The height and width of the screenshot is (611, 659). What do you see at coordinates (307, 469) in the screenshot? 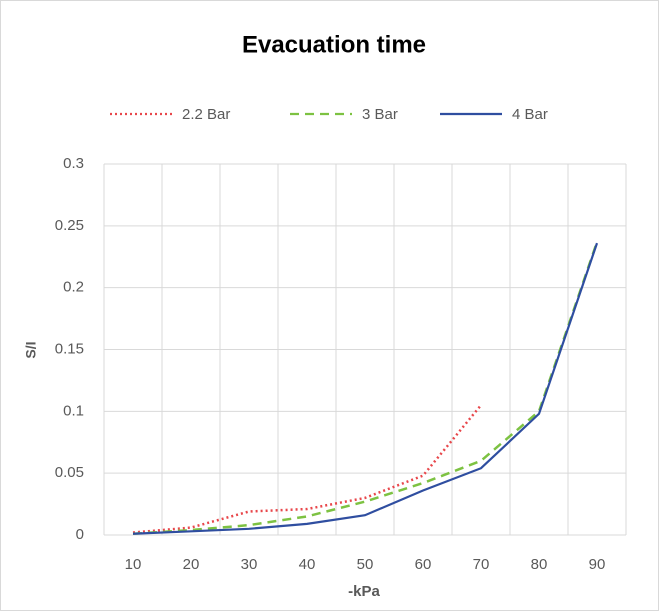
I see `data-line` at bounding box center [307, 469].